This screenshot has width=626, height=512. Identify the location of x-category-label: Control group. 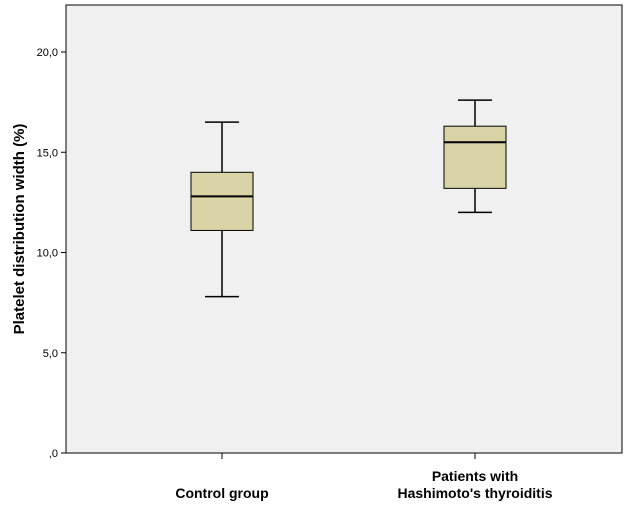
(221, 493).